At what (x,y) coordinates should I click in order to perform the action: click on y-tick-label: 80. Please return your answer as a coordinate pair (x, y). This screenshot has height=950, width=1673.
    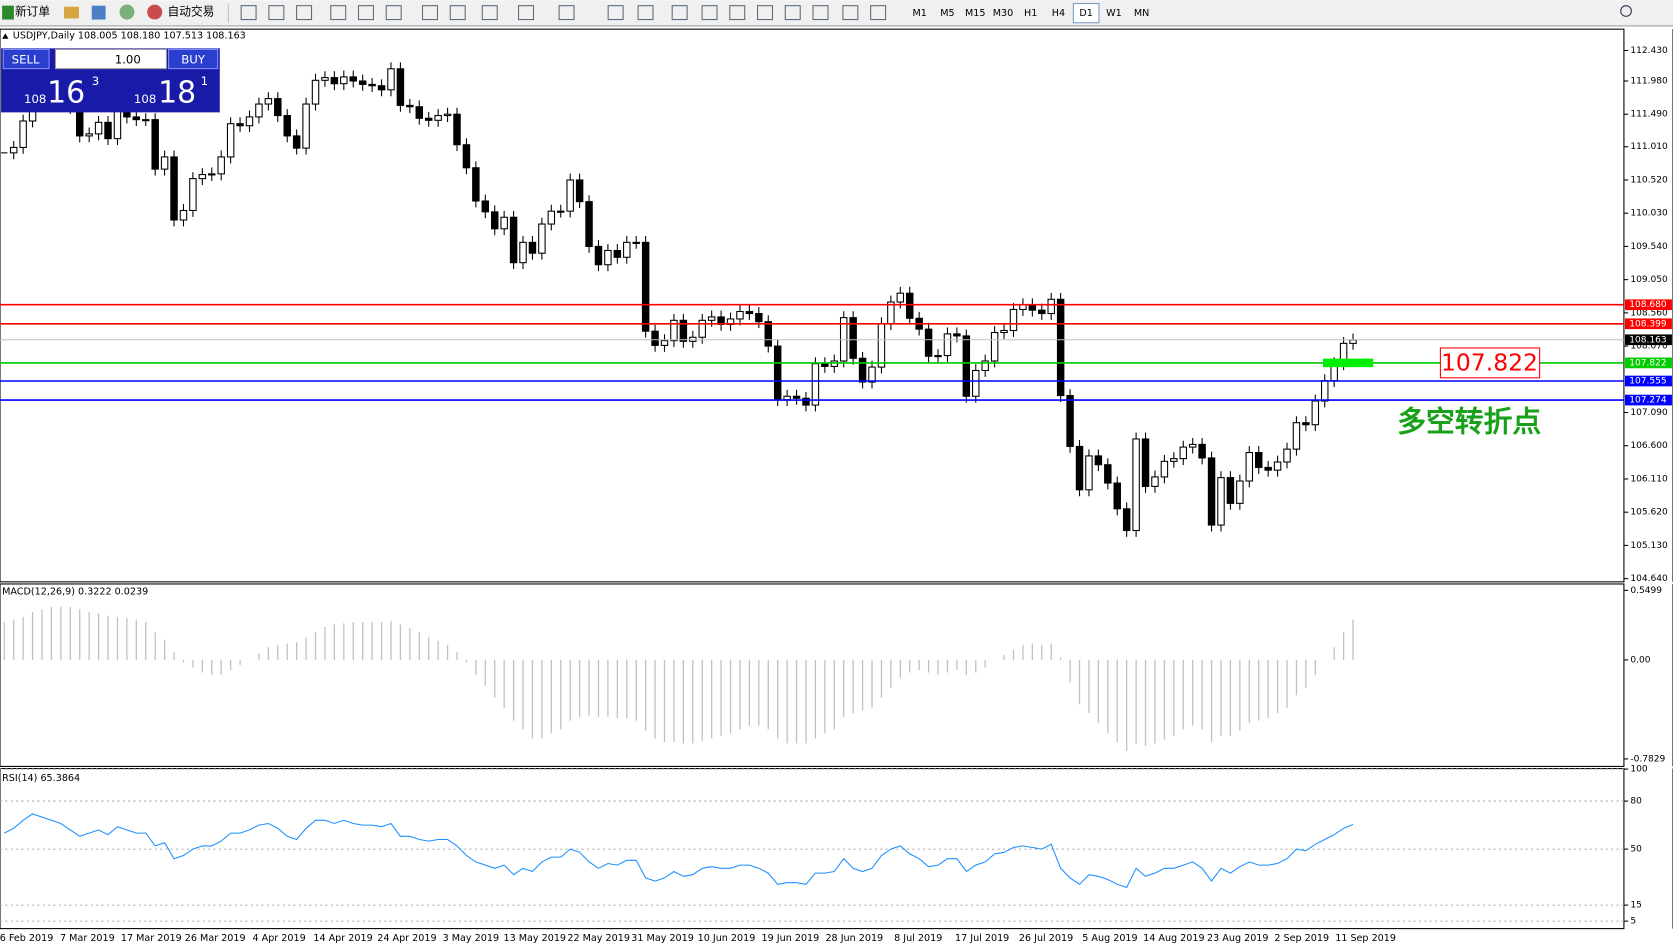
    Looking at the image, I should click on (1636, 802).